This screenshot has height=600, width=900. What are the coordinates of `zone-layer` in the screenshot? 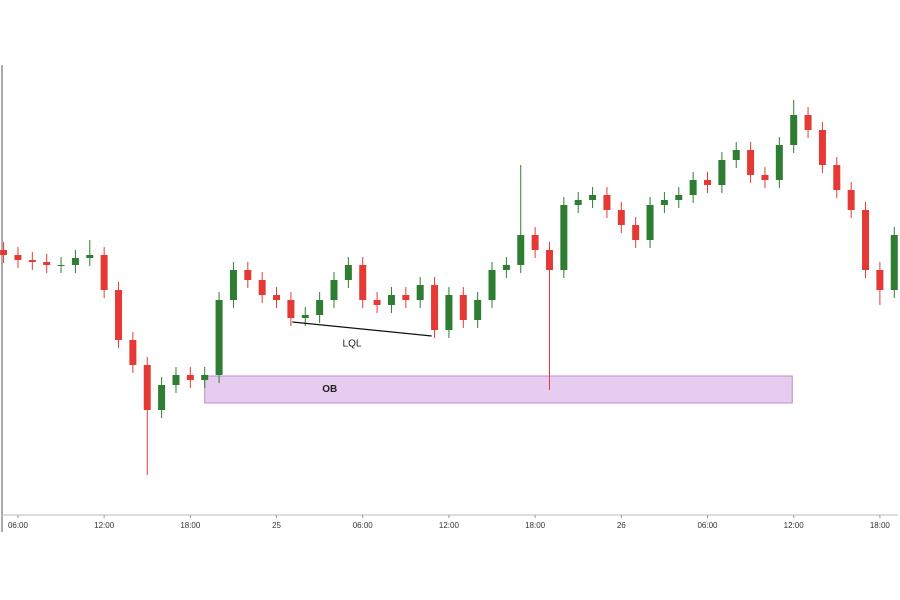 It's located at (498, 389).